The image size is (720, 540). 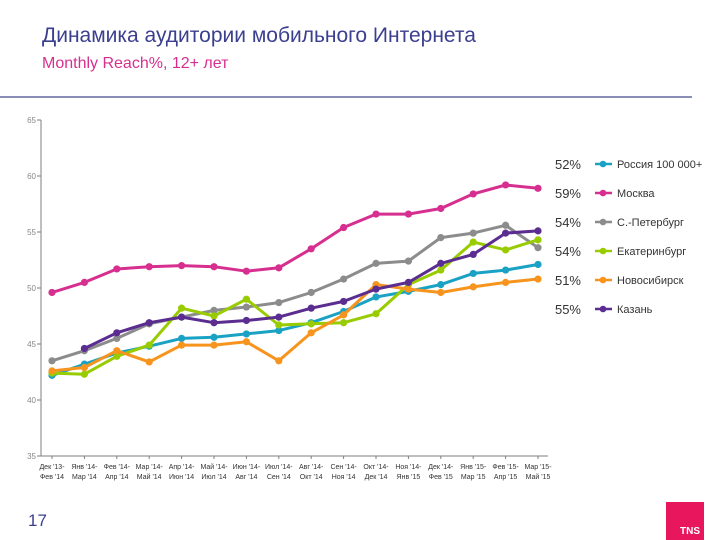 I want to click on x-tick-label: Мар '14-, so click(x=150, y=467).